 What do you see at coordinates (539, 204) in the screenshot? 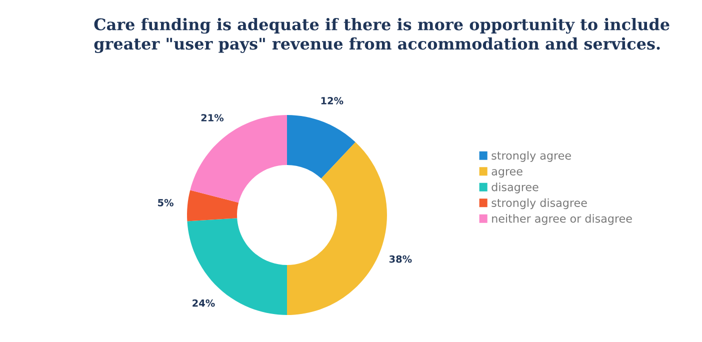
I see `legend-label: strongly disagree` at bounding box center [539, 204].